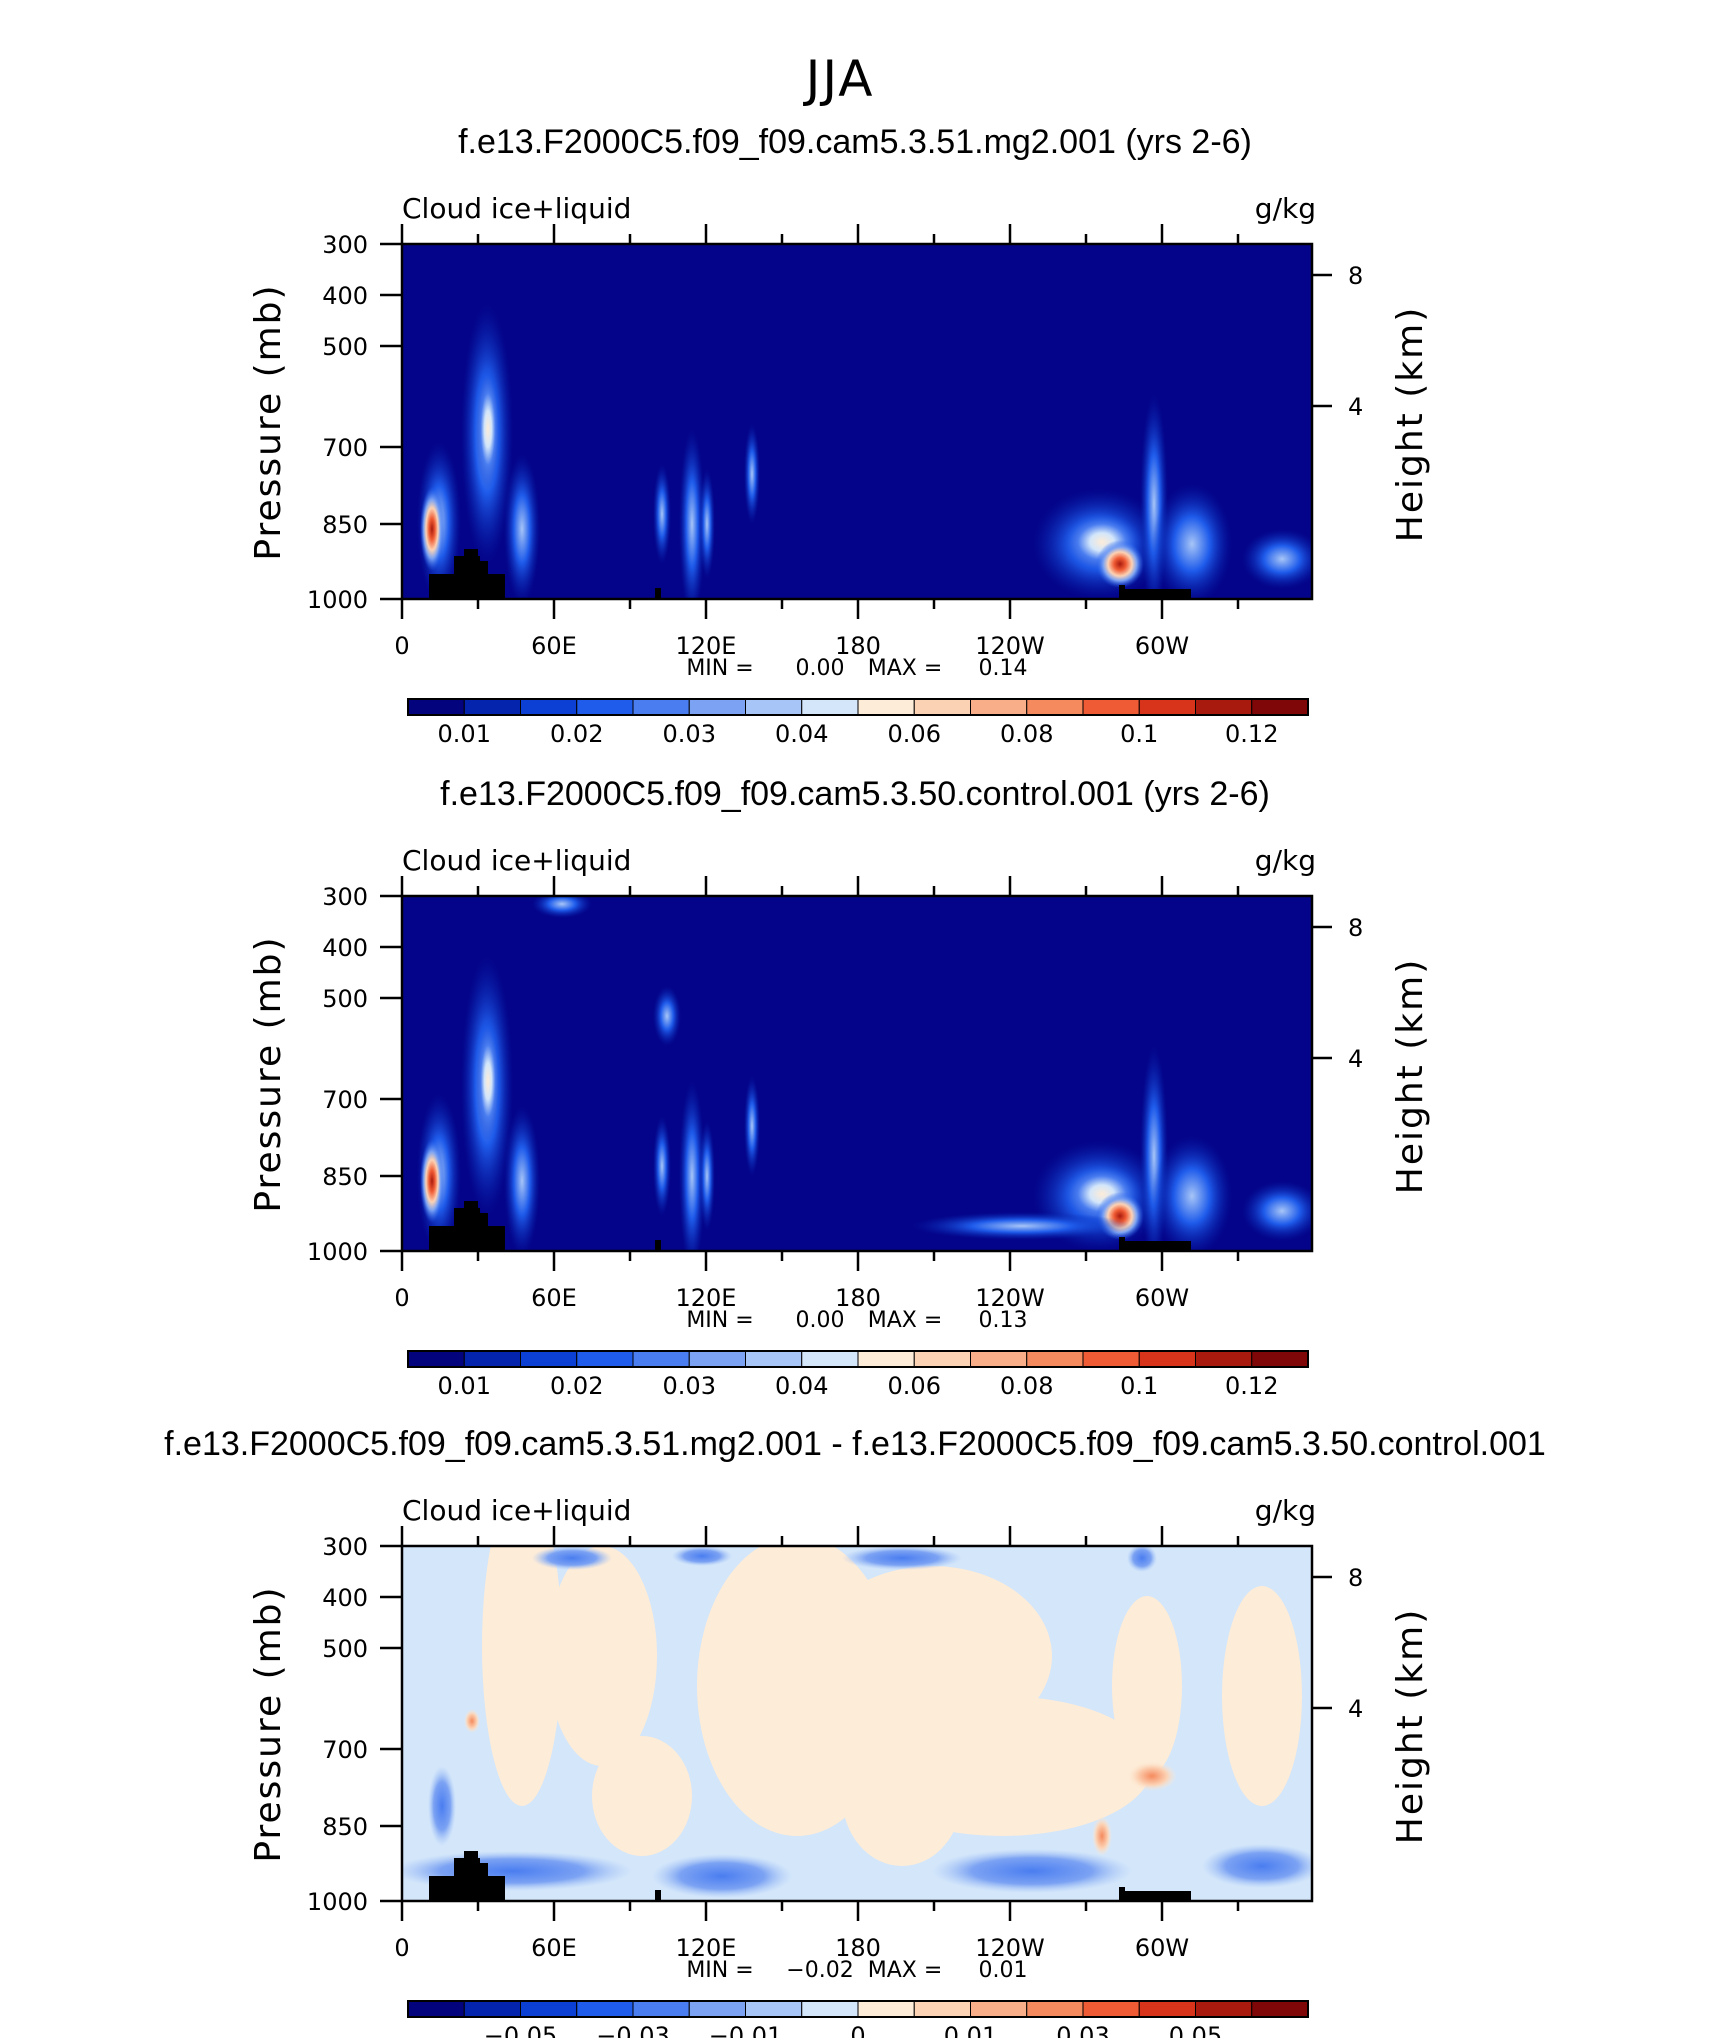  I want to click on colorbar-label: 0.02, so click(576, 734).